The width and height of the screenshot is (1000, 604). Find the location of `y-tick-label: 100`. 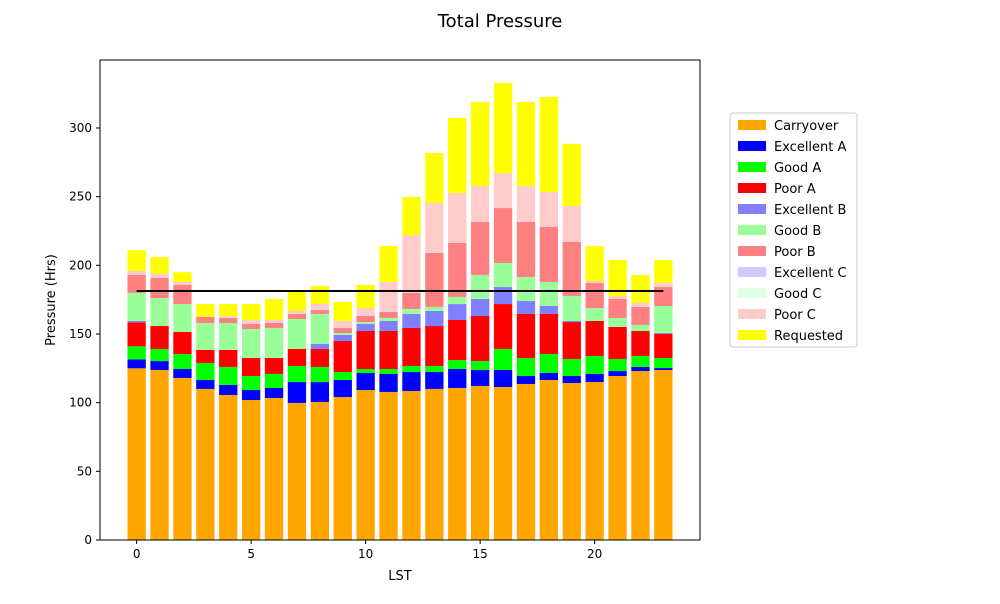

y-tick-label: 100 is located at coordinates (80, 403).